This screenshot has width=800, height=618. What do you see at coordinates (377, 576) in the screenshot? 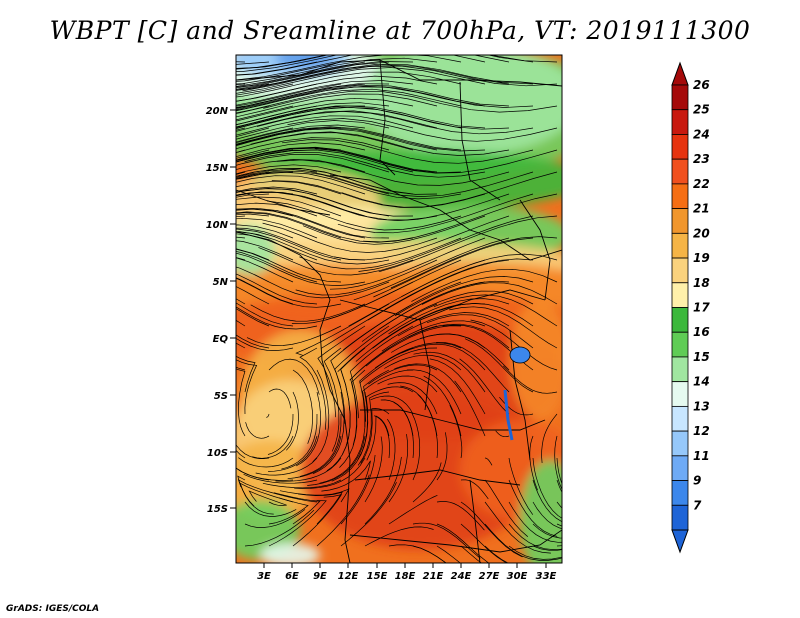
I see `lon-tick-label: 15E` at bounding box center [377, 576].